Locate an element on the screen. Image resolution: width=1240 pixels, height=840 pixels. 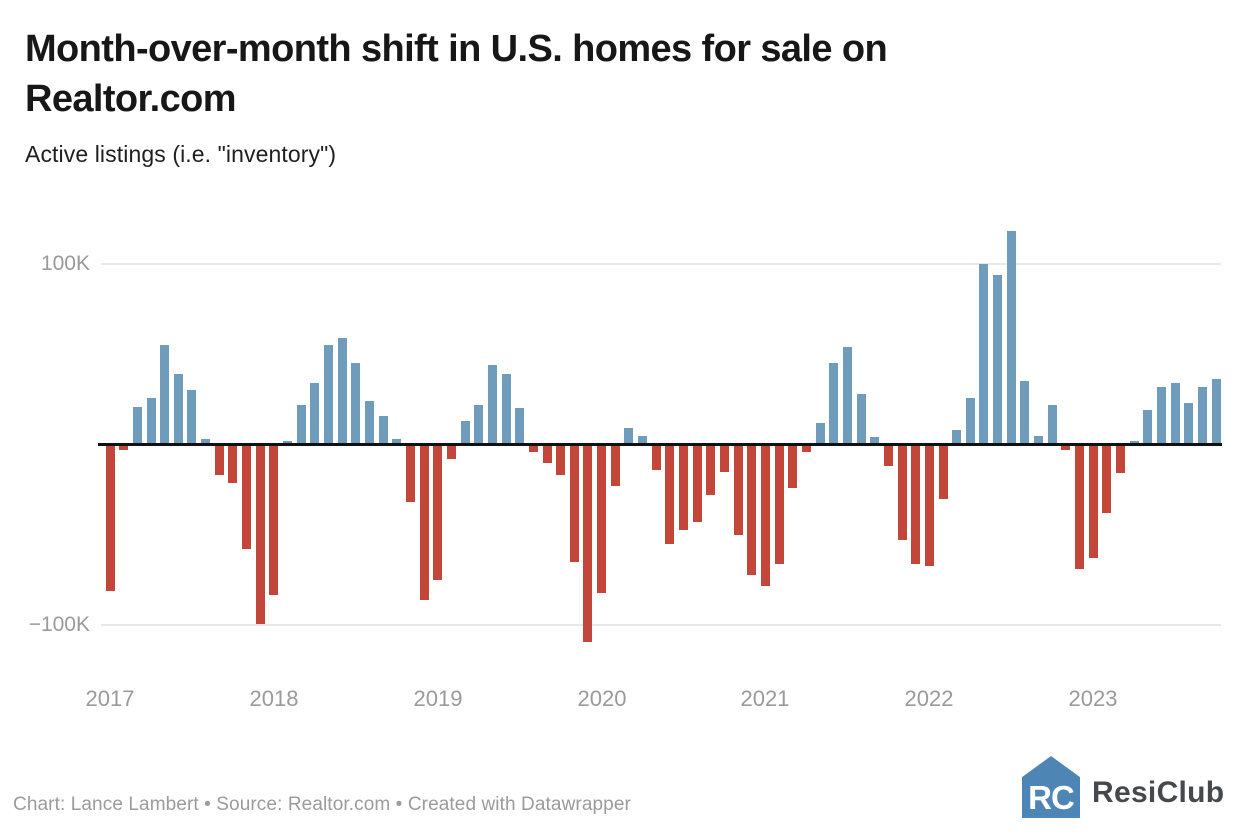
gridline-neg-100k is located at coordinates (661, 625).